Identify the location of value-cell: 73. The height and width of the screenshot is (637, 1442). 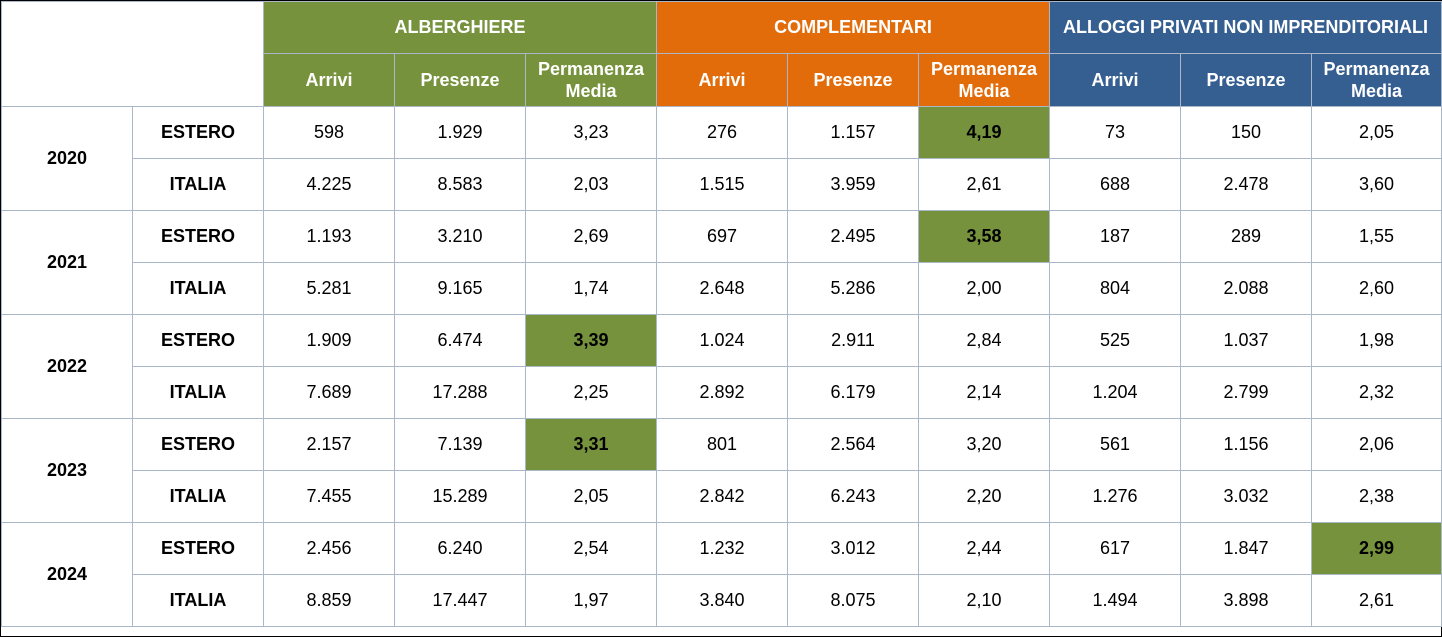
(1115, 132).